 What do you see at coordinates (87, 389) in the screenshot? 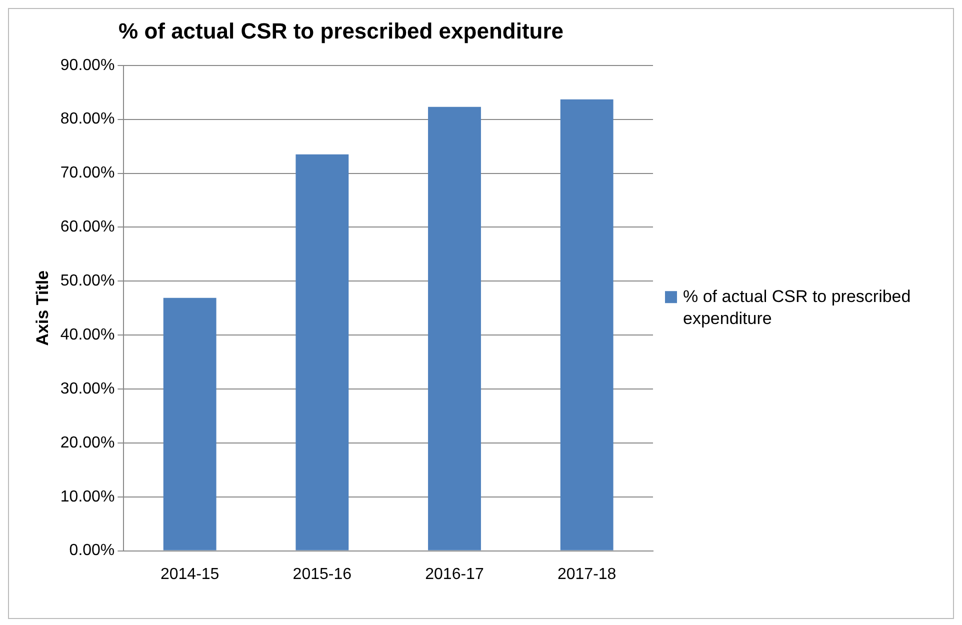
I see `y-tick-label: 30.00%` at bounding box center [87, 389].